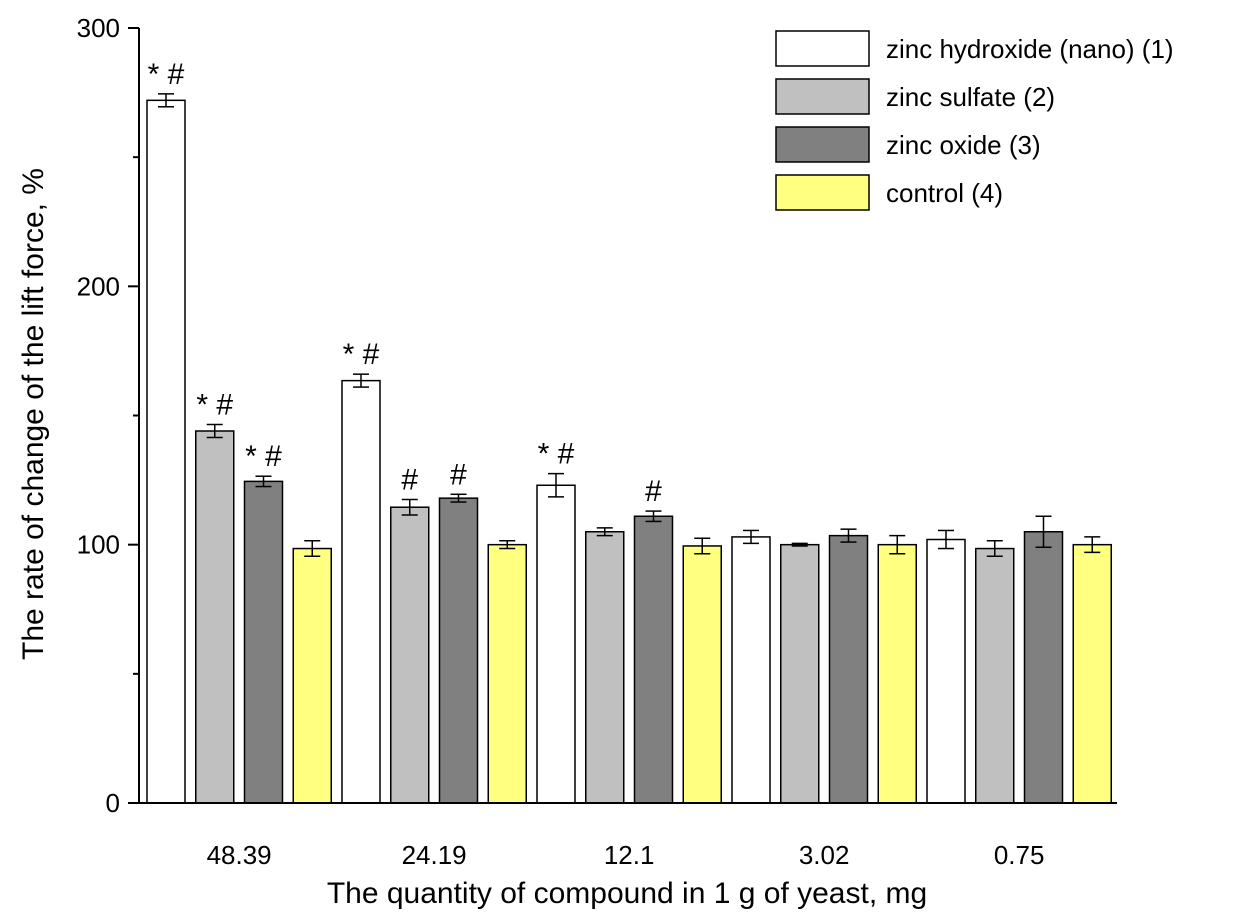 This screenshot has width=1255, height=913. Describe the element at coordinates (1030, 49) in the screenshot. I see `legend-label: zinc hydroxide (nano) (1)` at that location.